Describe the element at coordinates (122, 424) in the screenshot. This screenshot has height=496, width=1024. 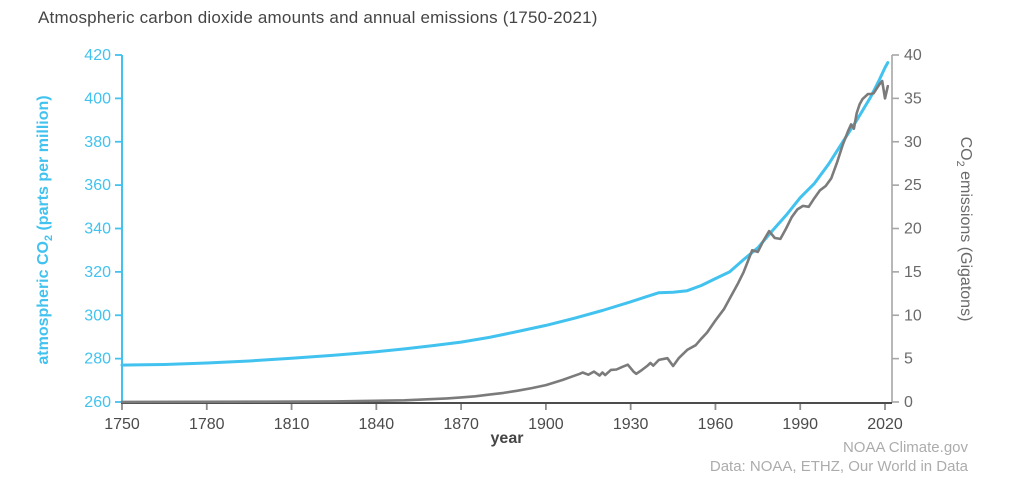
I see `x-axis-tick-label: 1750` at that location.